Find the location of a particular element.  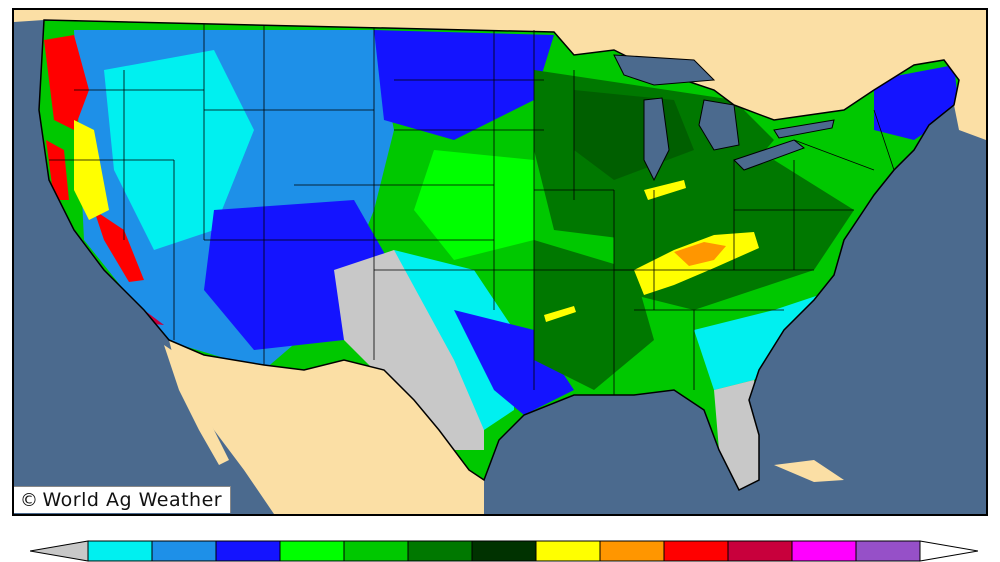

lake-superior is located at coordinates (664, 70).